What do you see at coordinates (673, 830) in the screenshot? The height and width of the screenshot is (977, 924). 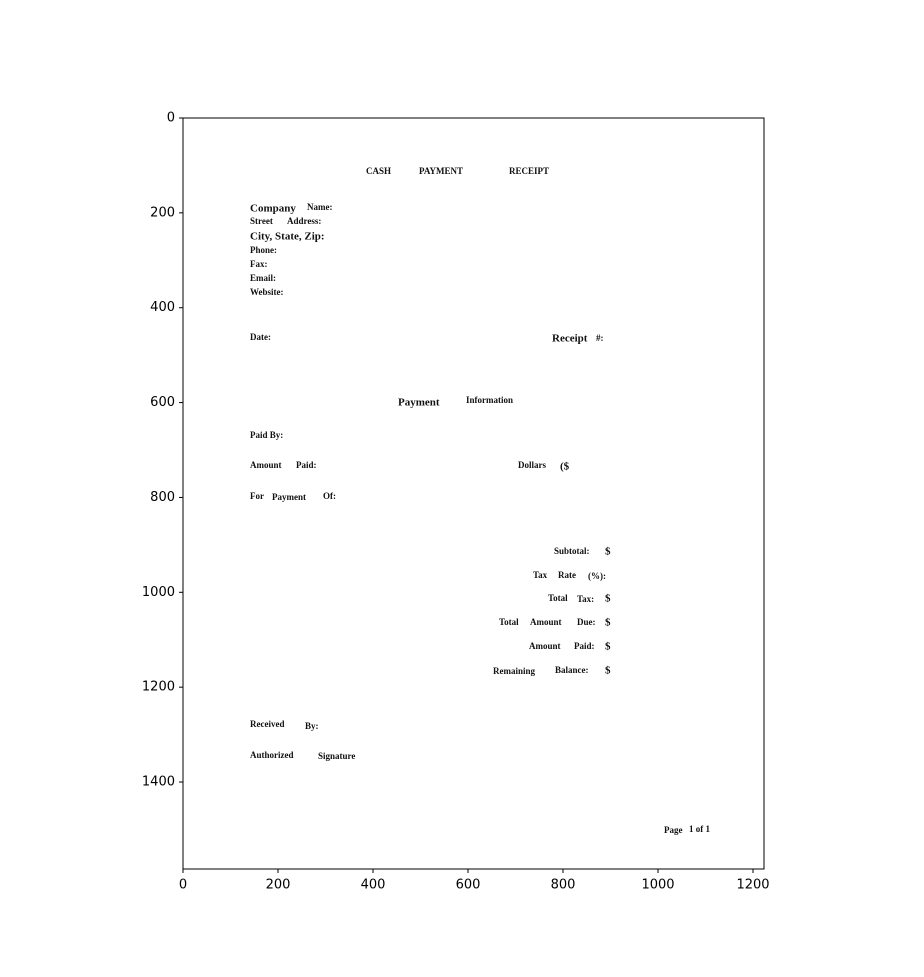 I see `document-word: Page` at bounding box center [673, 830].